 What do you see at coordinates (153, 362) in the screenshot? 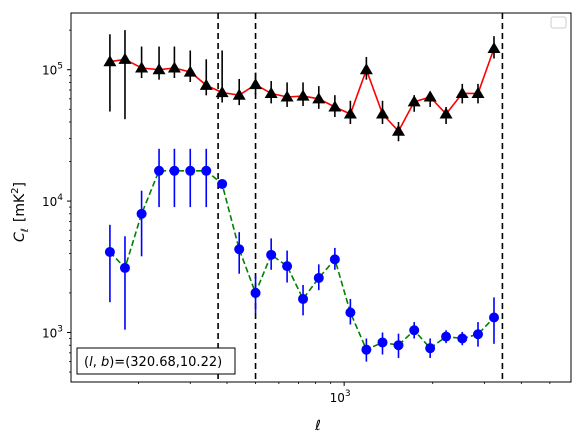
I see `svg-text: (l, b)=(320.68,10.22)` at bounding box center [153, 362].